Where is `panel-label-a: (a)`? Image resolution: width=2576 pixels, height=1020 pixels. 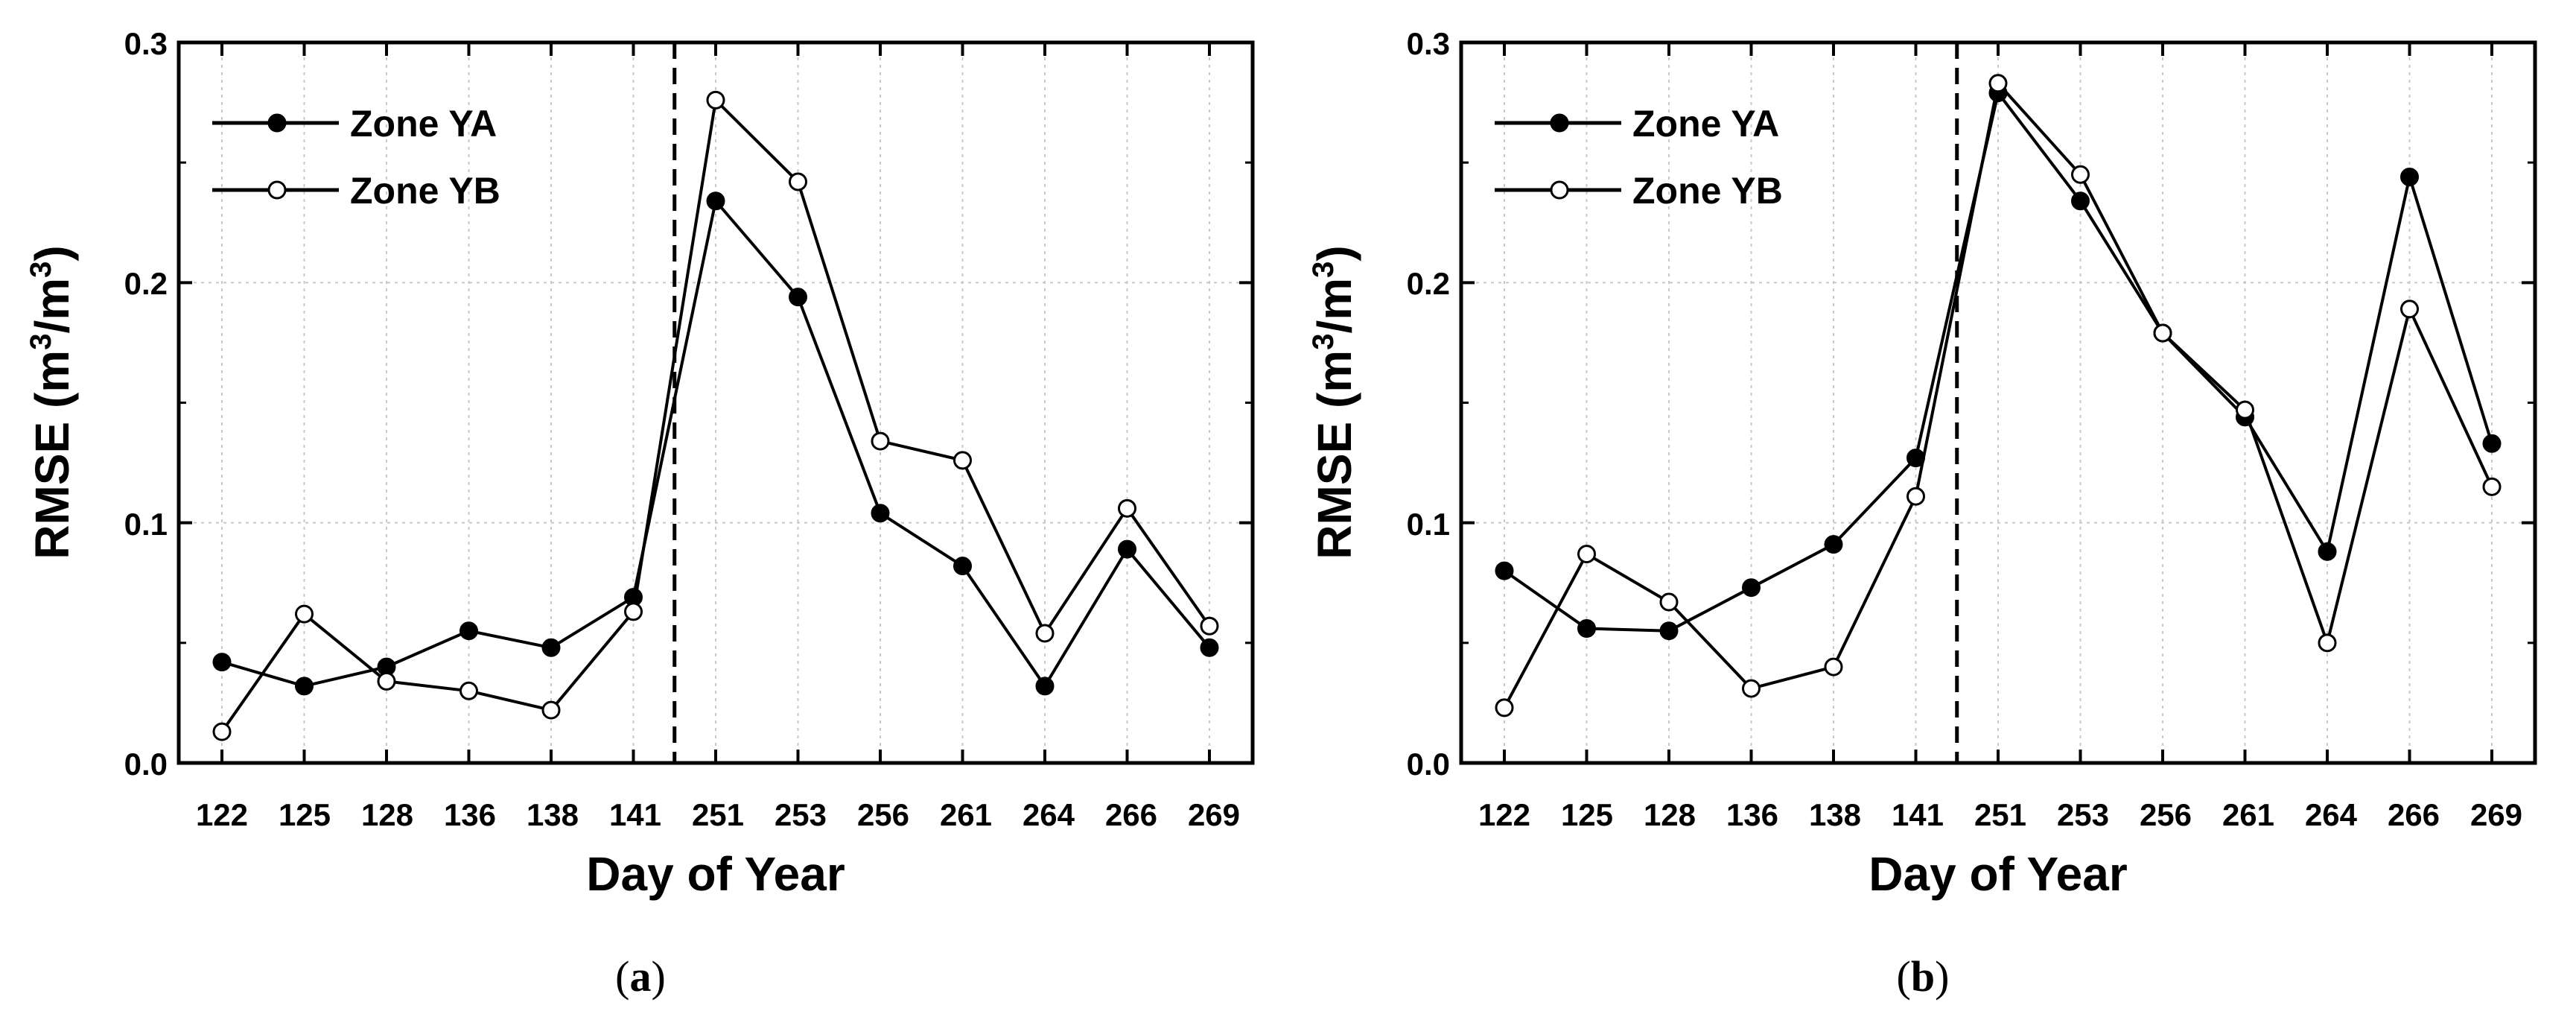
panel-label-a: (a) is located at coordinates (640, 976).